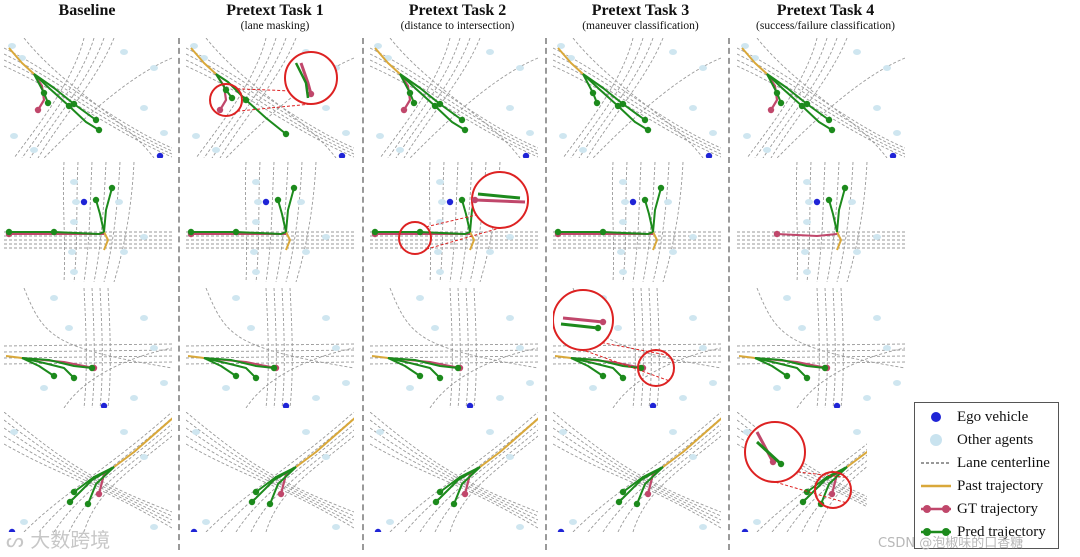 This screenshot has width=1080, height=557. What do you see at coordinates (765, 447) in the screenshot?
I see `gt-trajectory-zoomed` at bounding box center [765, 447].